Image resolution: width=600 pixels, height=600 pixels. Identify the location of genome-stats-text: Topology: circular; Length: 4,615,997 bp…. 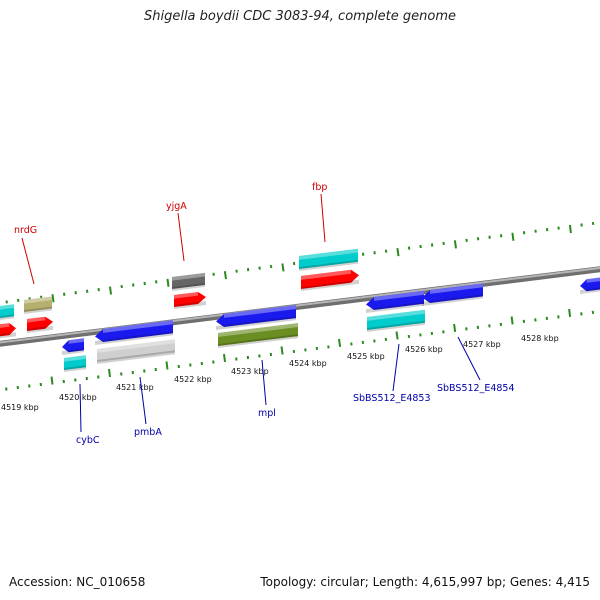
(425, 582).